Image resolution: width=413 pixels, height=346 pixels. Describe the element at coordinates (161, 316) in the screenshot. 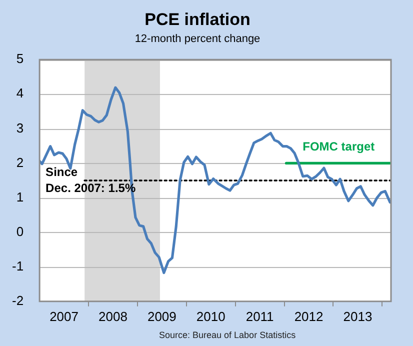

I see `x-tick-label: 2009` at that location.